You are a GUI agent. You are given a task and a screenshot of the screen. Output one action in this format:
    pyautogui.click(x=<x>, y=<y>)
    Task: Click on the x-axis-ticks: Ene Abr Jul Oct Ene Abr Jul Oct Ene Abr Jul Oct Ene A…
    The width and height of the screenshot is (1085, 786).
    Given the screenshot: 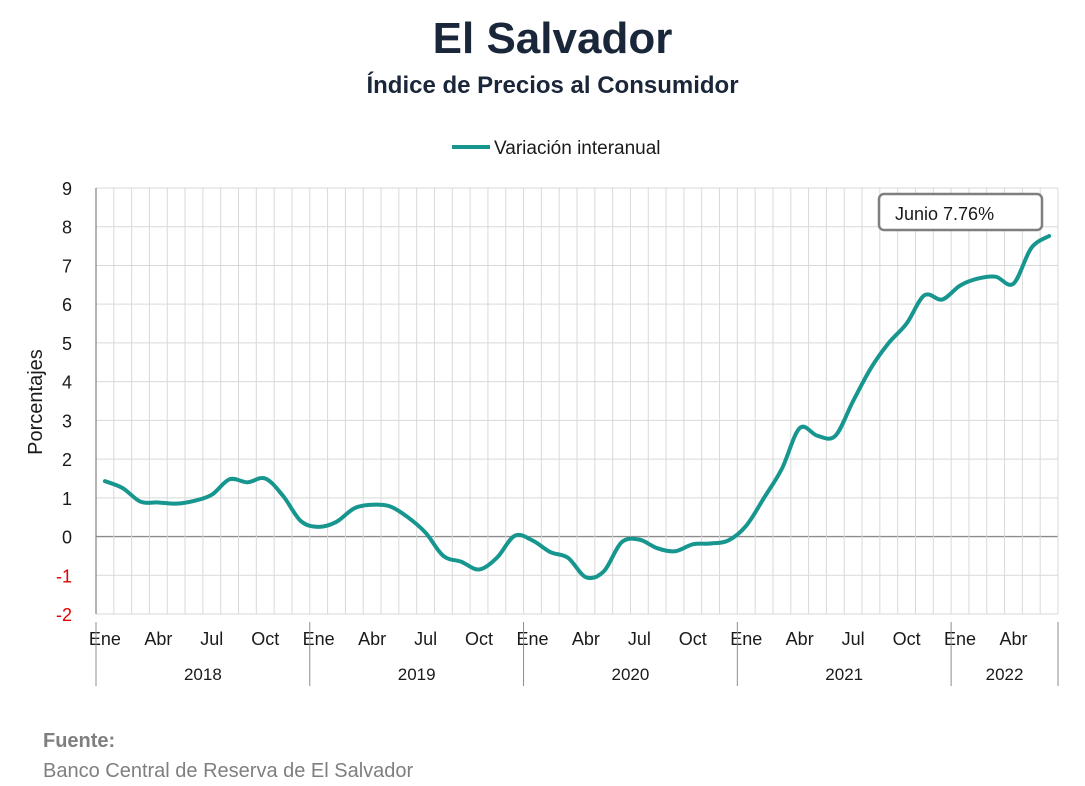 What is the action you would take?
    pyautogui.click(x=574, y=654)
    